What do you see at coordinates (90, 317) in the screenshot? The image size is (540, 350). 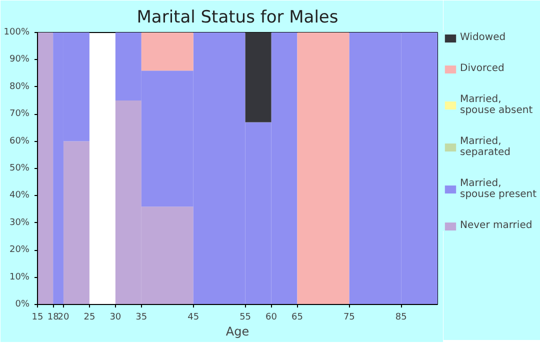 I see `x-tick-label: 25` at bounding box center [90, 317].